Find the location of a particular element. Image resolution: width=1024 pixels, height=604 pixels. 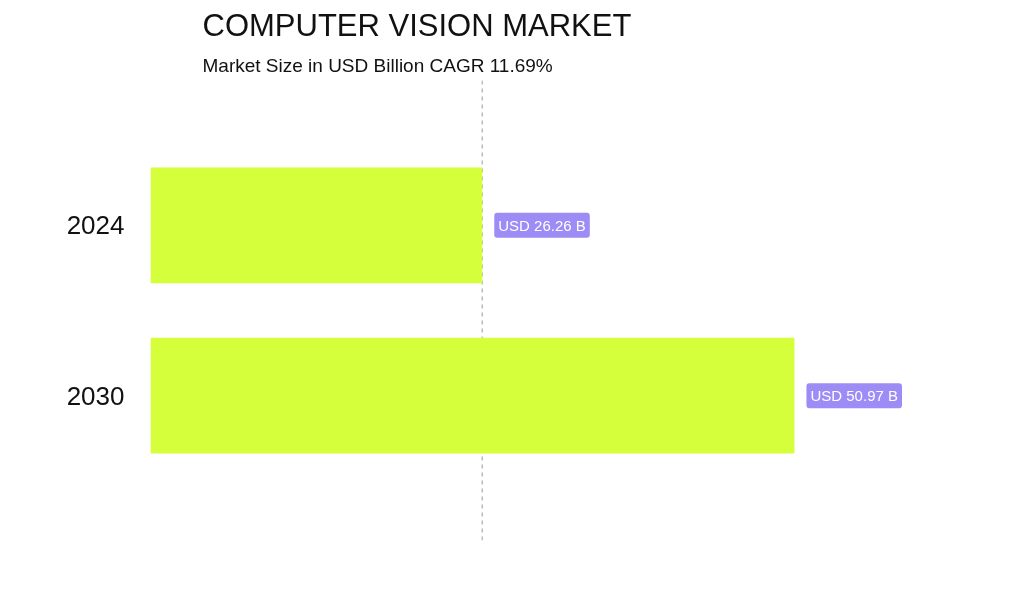

chart-title: COMPUTER VISION MARKET is located at coordinates (417, 25).